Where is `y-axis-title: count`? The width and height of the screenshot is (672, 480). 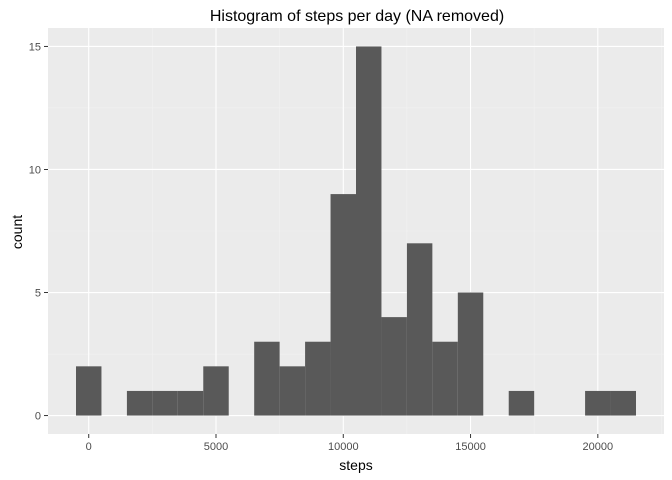
y-axis-title: count is located at coordinates (17, 232).